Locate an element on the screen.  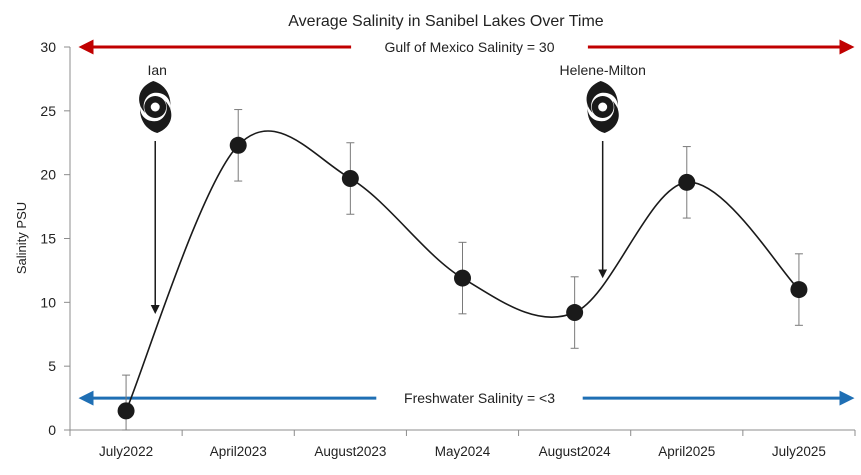
ian-label: Ian is located at coordinates (156, 70).